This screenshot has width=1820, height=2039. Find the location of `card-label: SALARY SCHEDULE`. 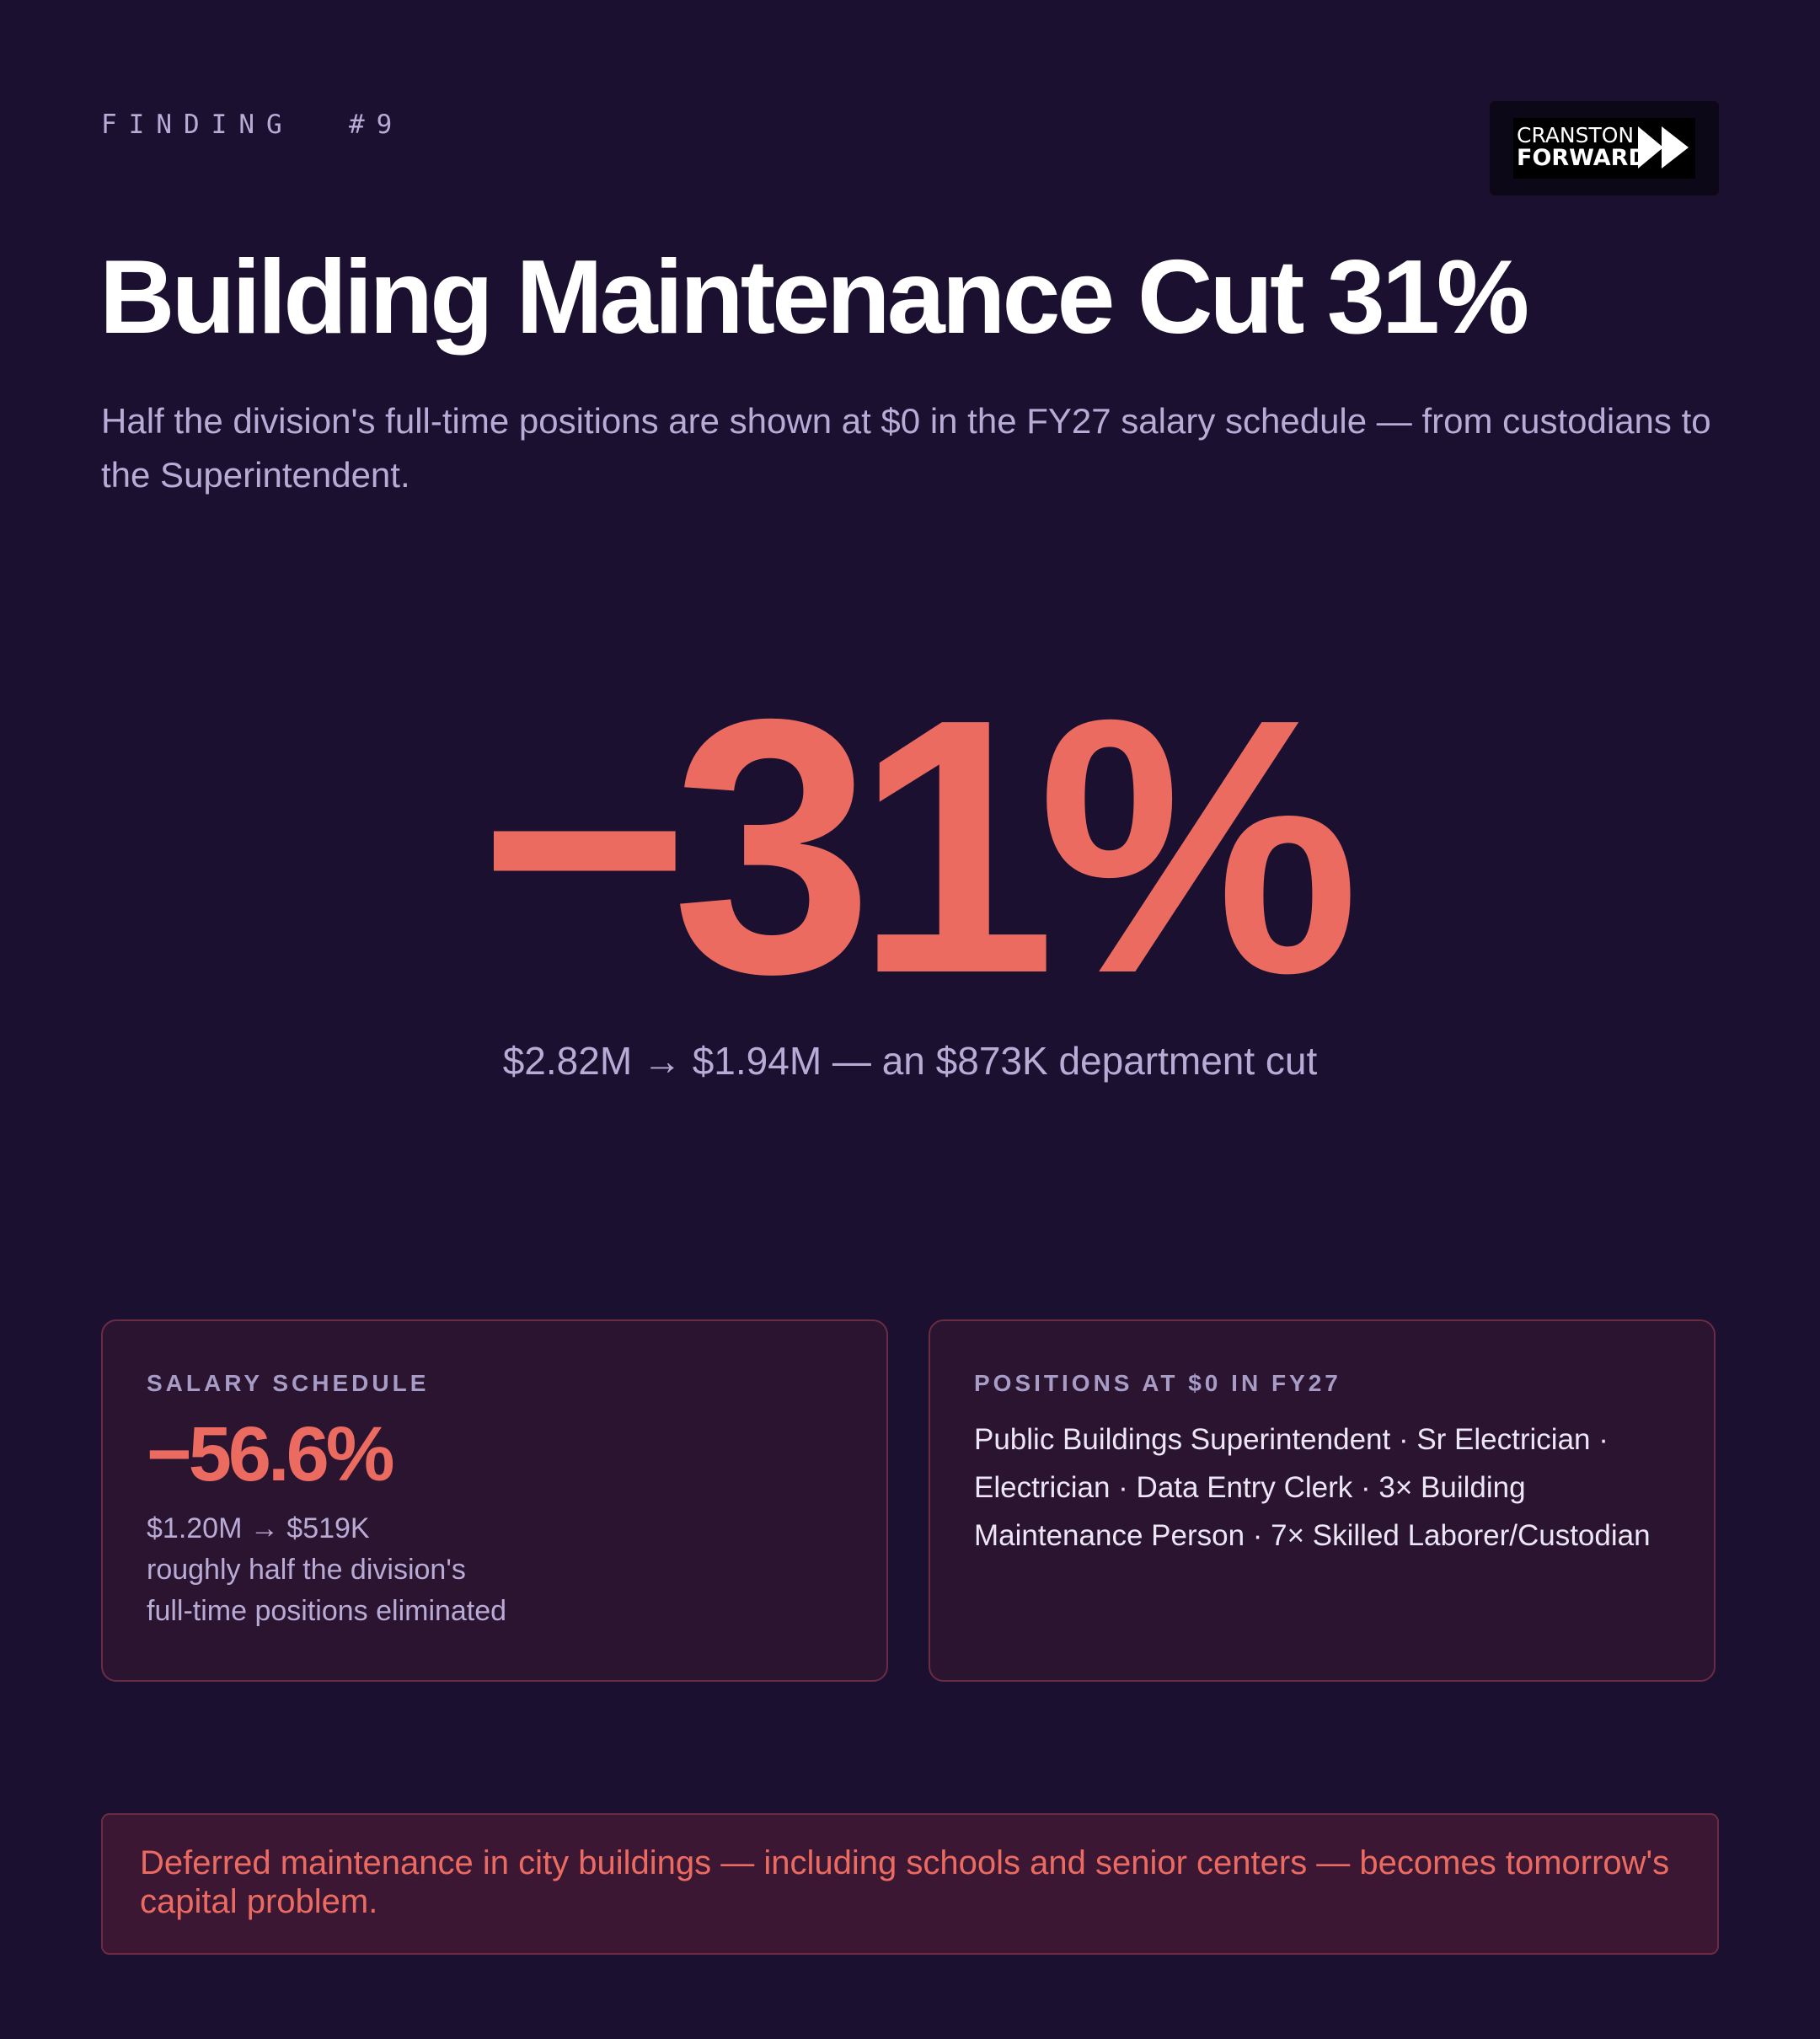

card-label: SALARY SCHEDULE is located at coordinates (288, 1383).